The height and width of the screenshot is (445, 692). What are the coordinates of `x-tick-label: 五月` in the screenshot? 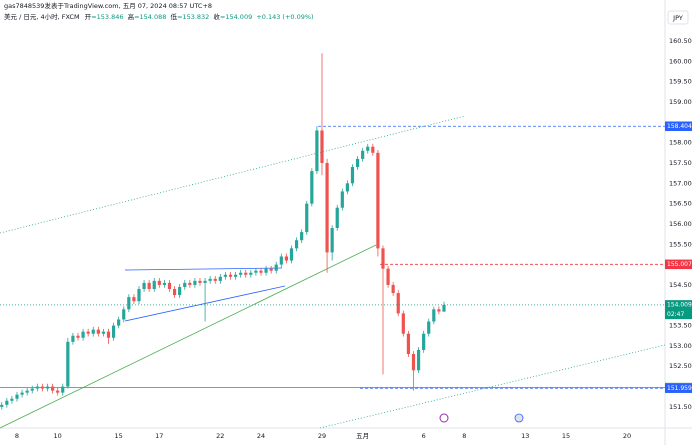 It's located at (362, 436).